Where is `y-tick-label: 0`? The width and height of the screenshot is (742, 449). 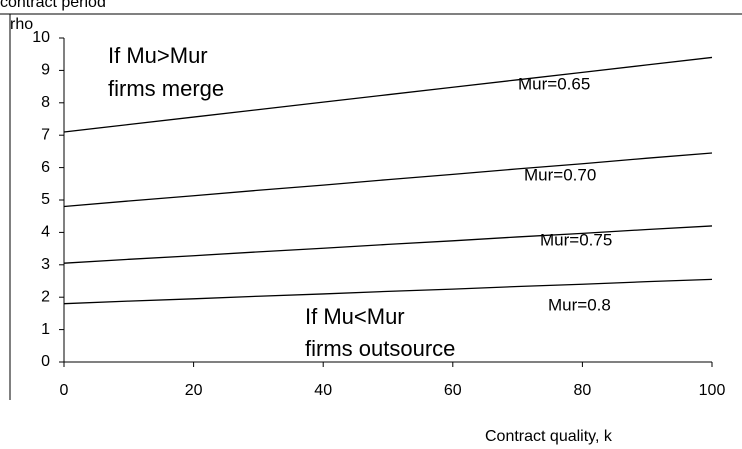 y-tick-label: 0 is located at coordinates (45, 361).